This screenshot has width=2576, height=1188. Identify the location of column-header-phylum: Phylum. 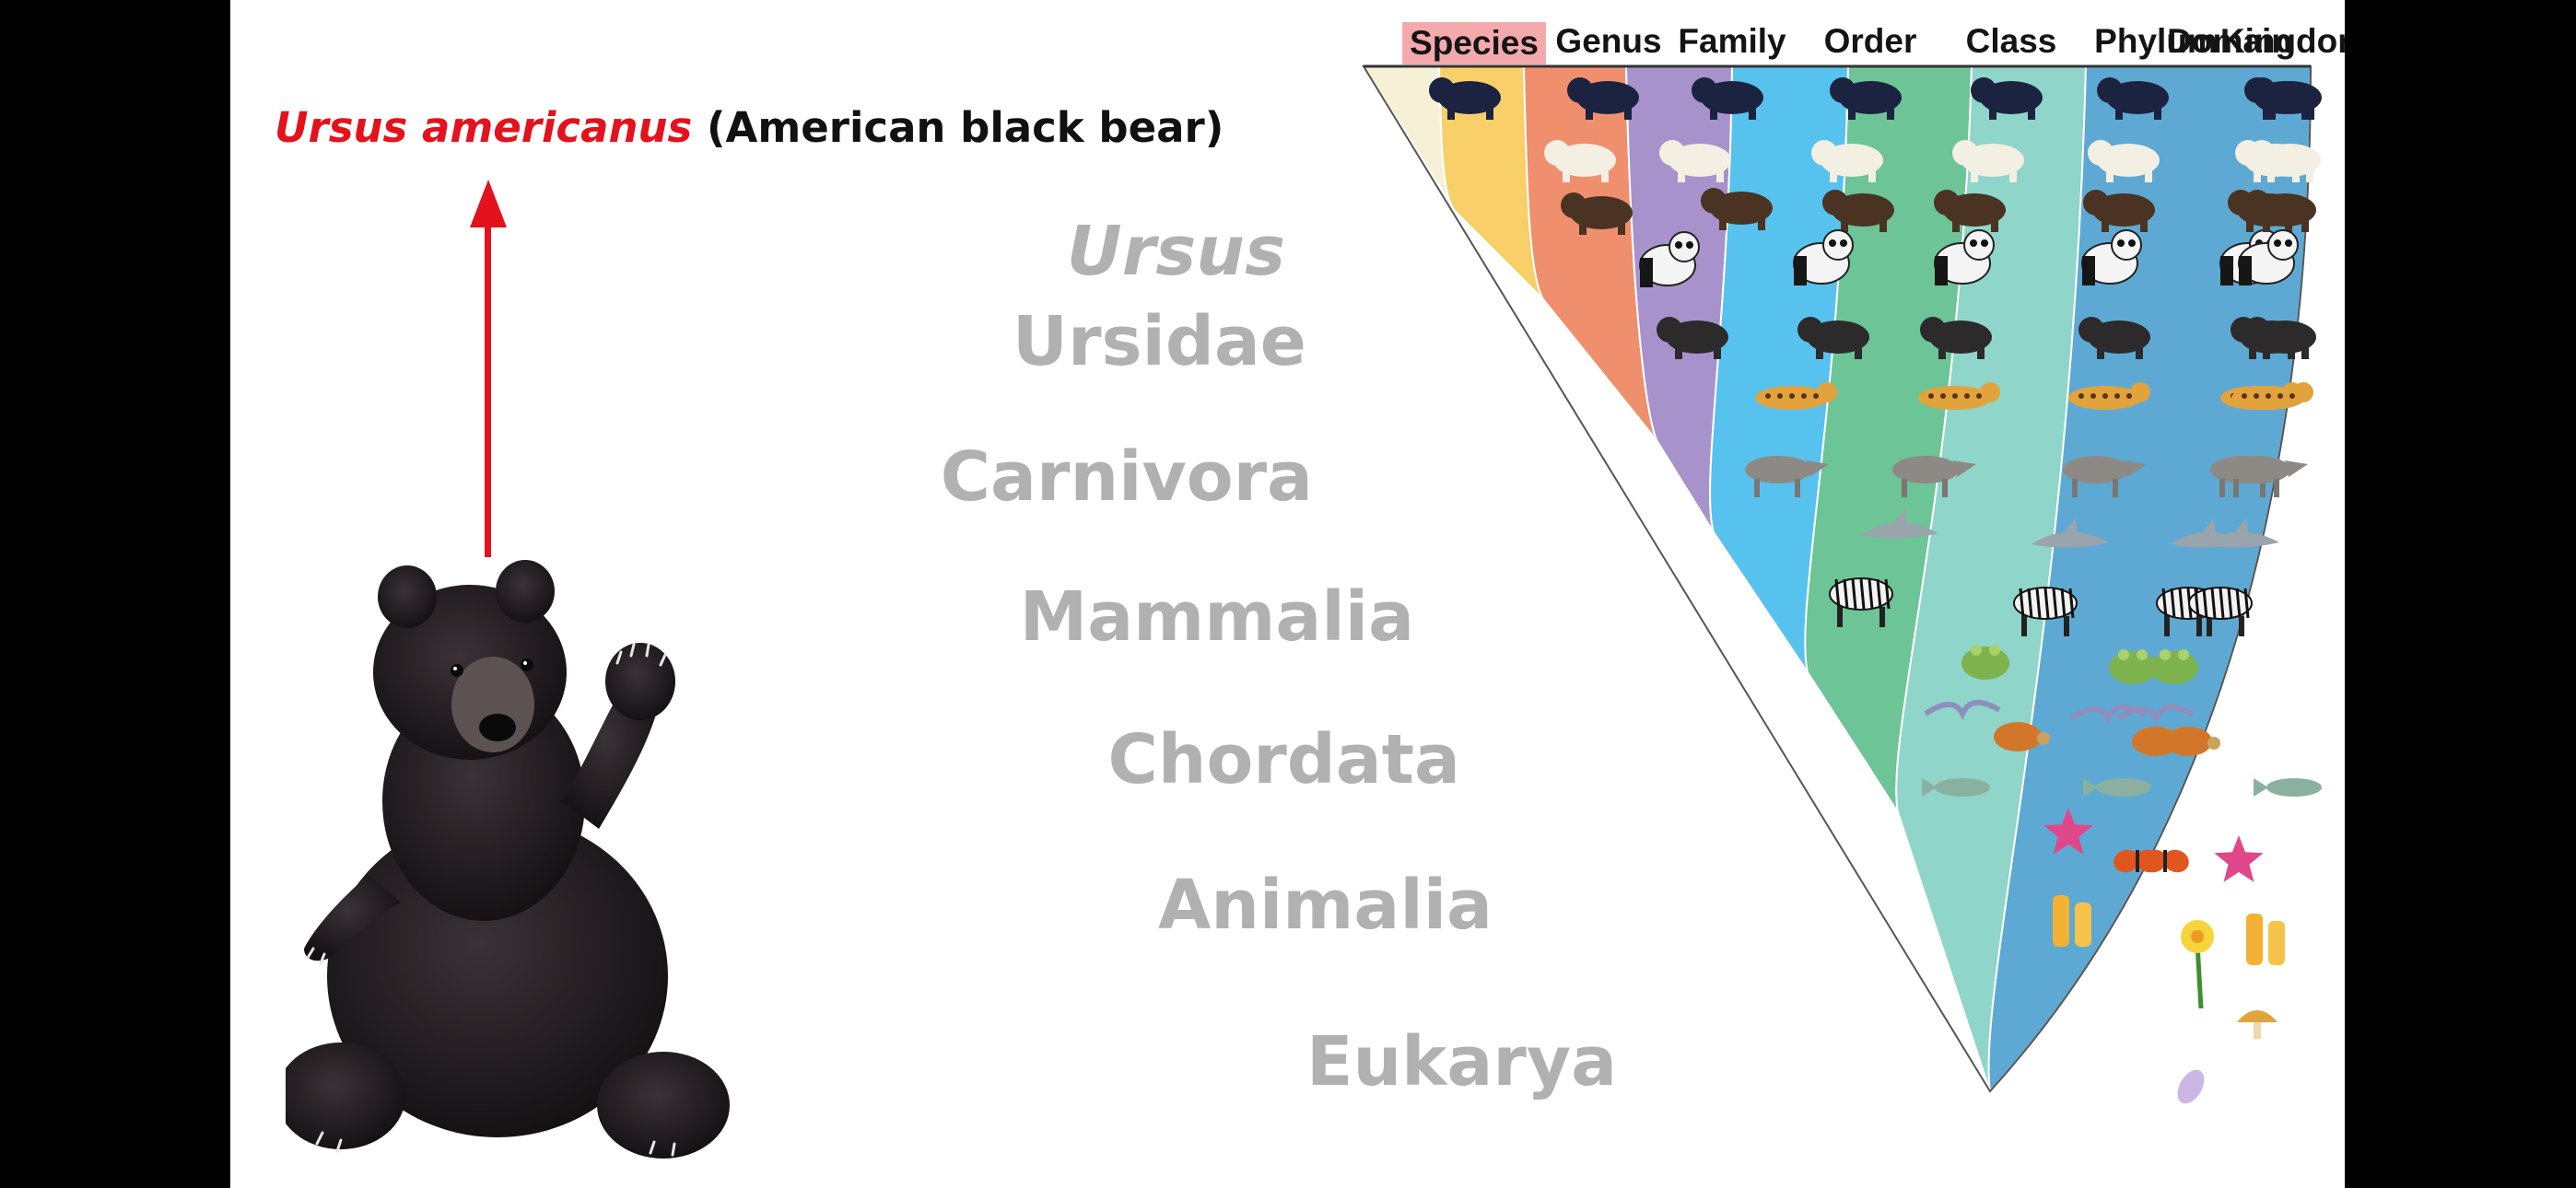
(2156, 41).